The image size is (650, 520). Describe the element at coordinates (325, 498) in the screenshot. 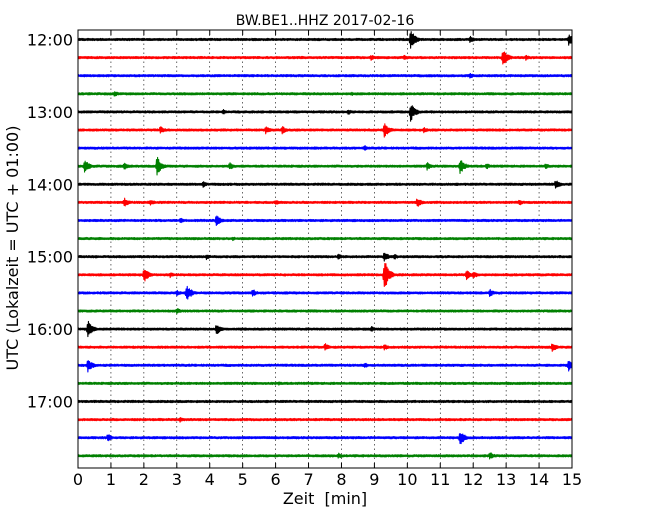

I see `x-axis-label: Zeit [min]` at that location.